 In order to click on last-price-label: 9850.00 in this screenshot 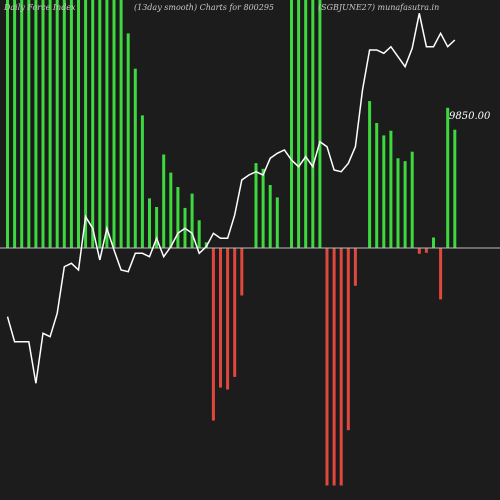, I will do `click(470, 116)`.